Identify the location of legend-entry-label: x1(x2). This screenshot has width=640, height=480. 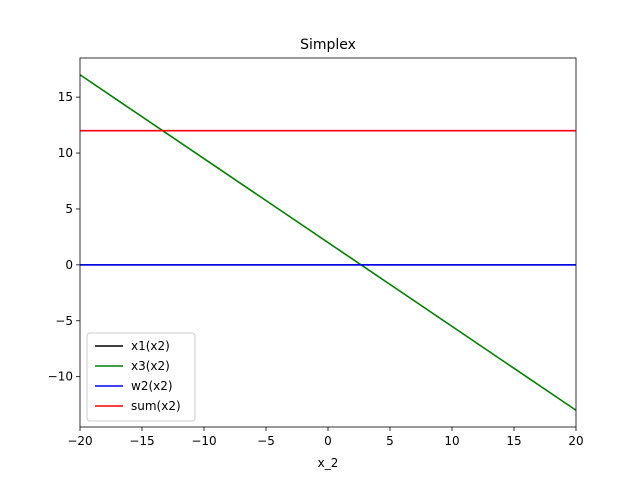
(150, 346).